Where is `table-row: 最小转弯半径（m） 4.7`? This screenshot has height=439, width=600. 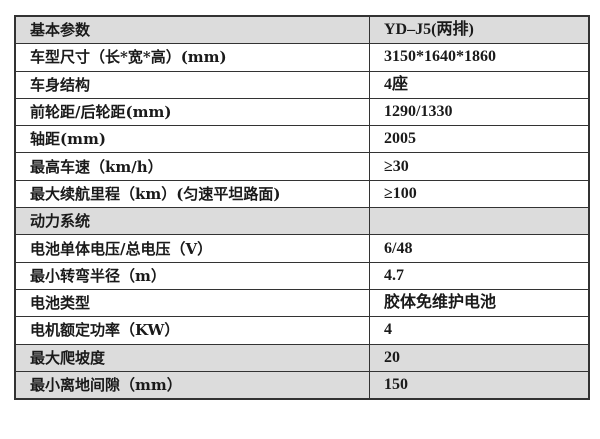 table-row: 最小转弯半径（m） 4.7 is located at coordinates (302, 275).